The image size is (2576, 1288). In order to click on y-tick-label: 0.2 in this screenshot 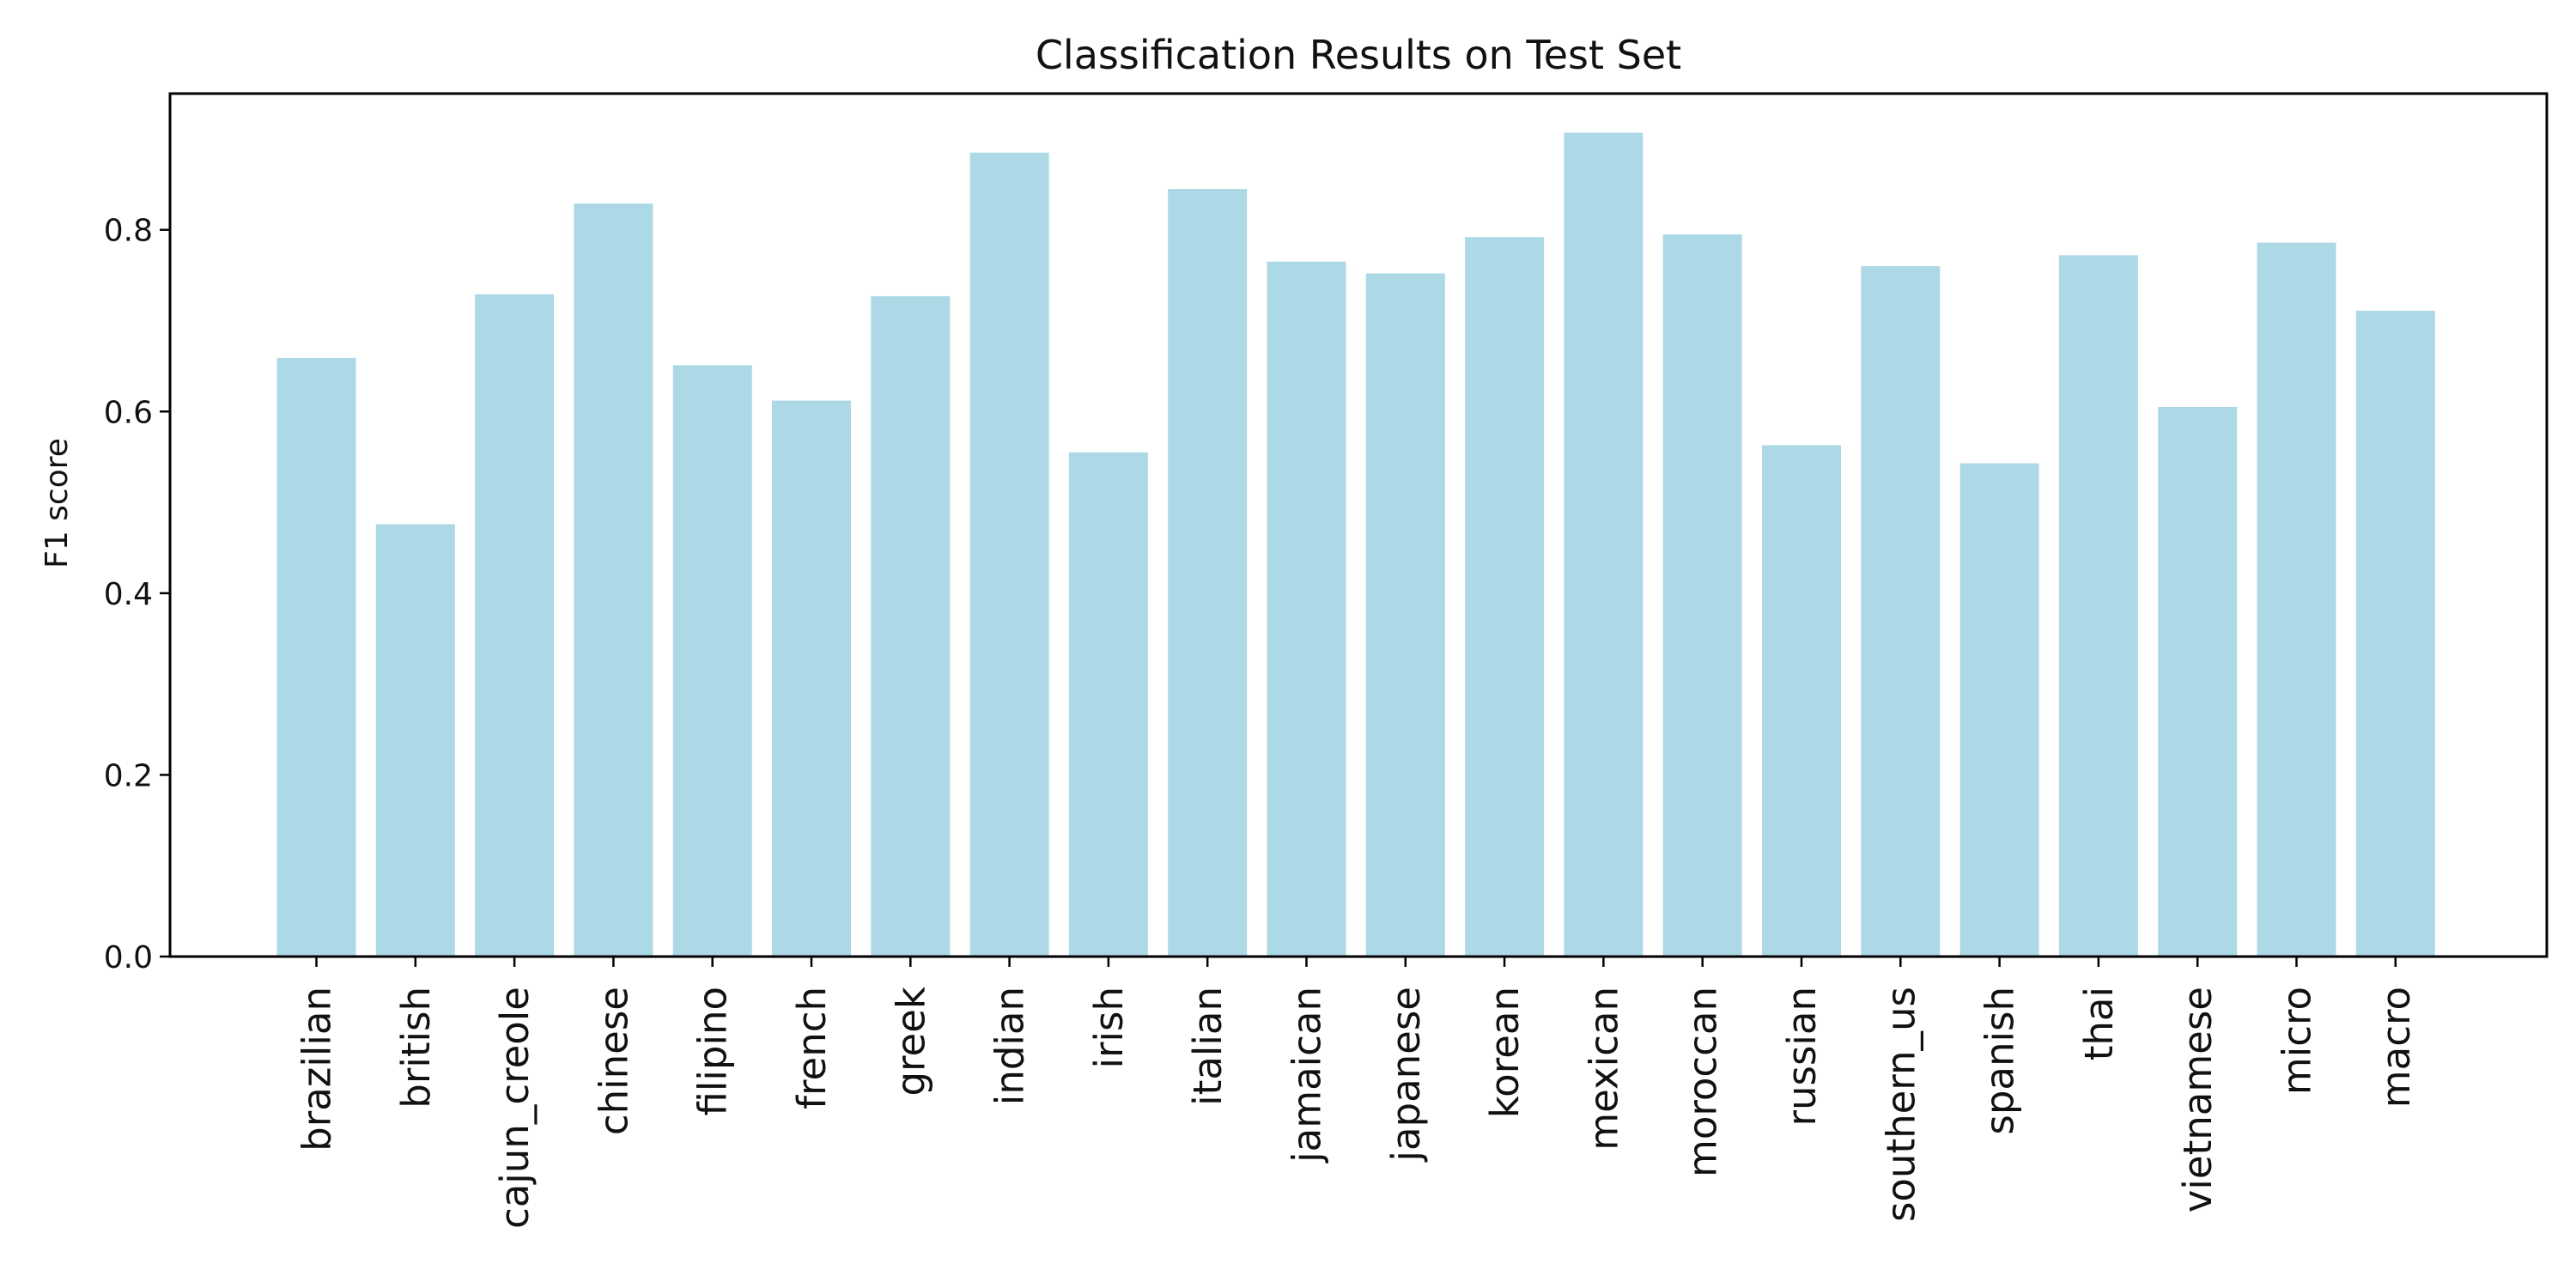, I will do `click(128, 775)`.